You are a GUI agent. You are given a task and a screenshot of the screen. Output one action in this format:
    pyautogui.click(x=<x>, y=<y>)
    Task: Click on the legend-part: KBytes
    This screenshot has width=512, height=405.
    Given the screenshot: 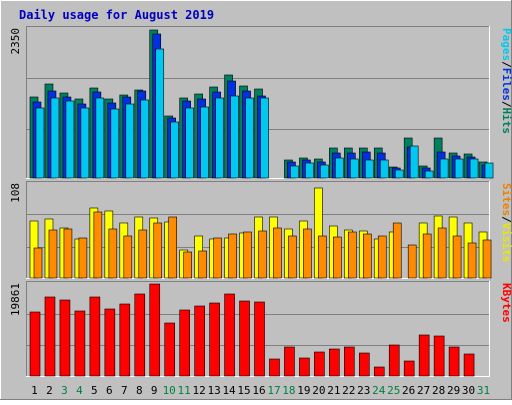 What is the action you would take?
    pyautogui.click(x=506, y=303)
    